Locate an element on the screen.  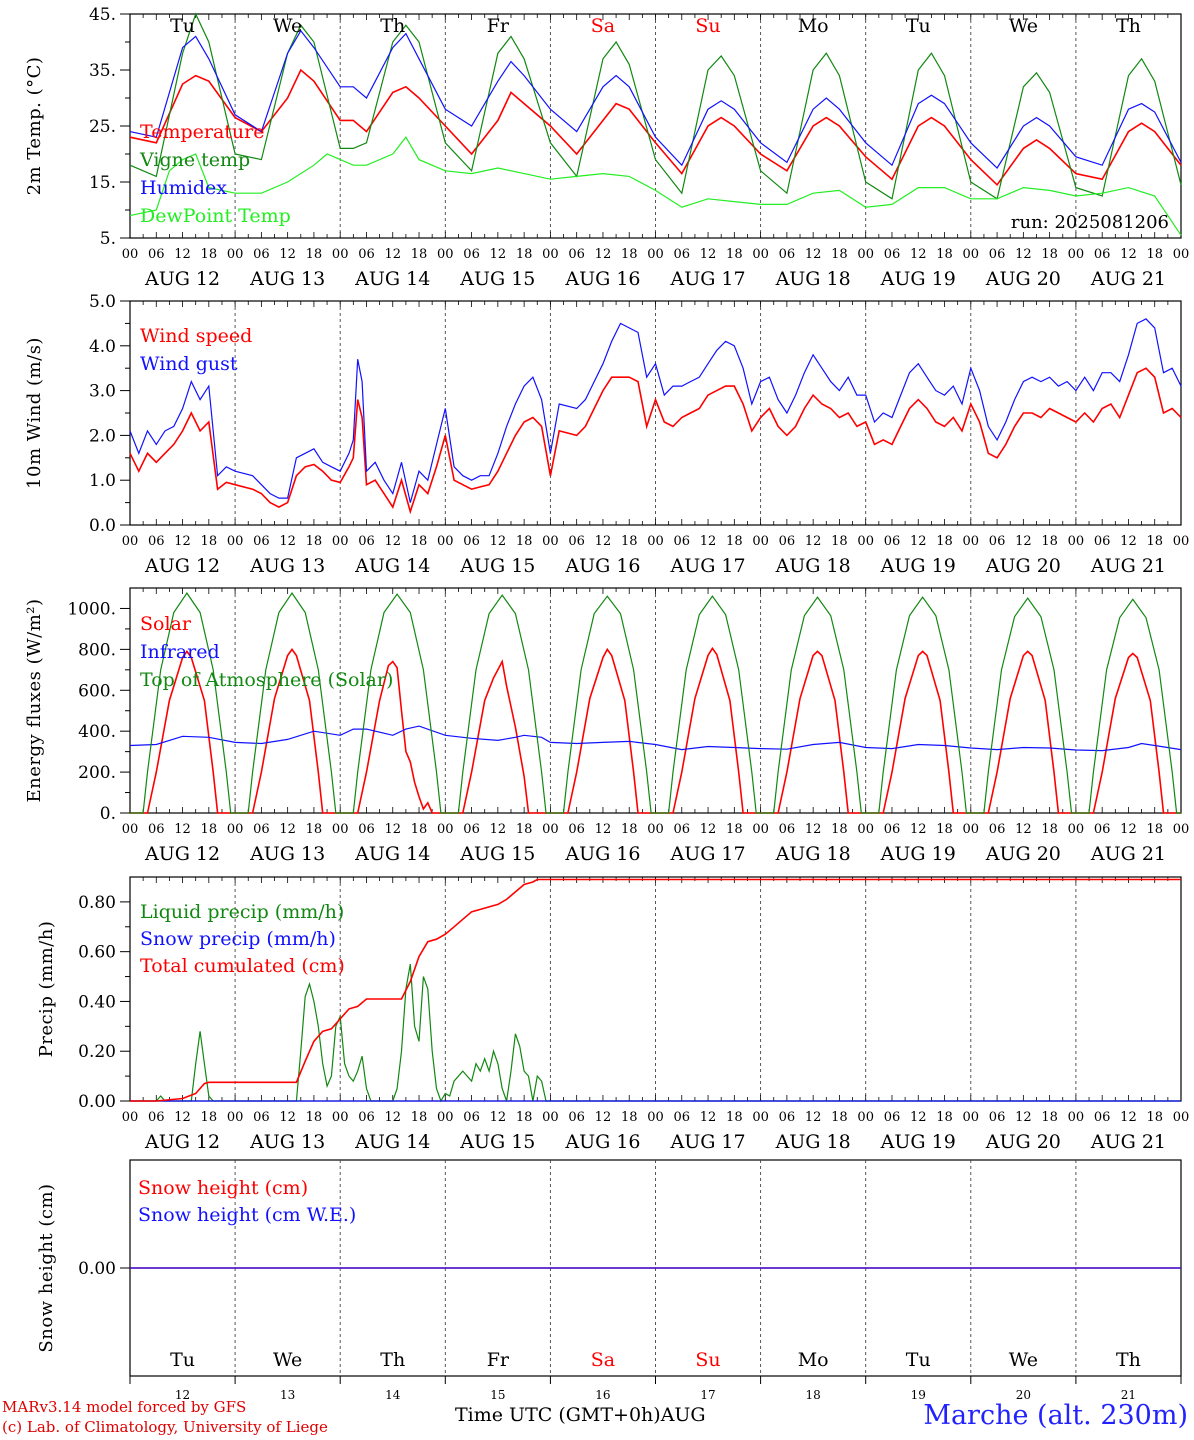
x-day-number: 12 is located at coordinates (182, 1395).